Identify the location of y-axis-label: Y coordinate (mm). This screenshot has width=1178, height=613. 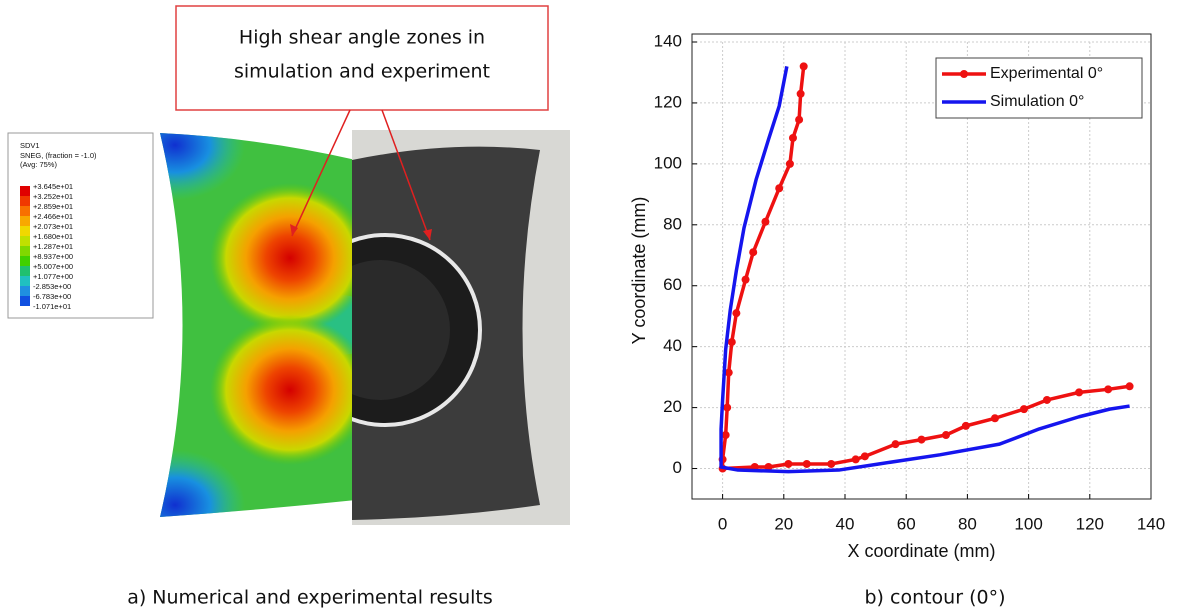
(639, 271).